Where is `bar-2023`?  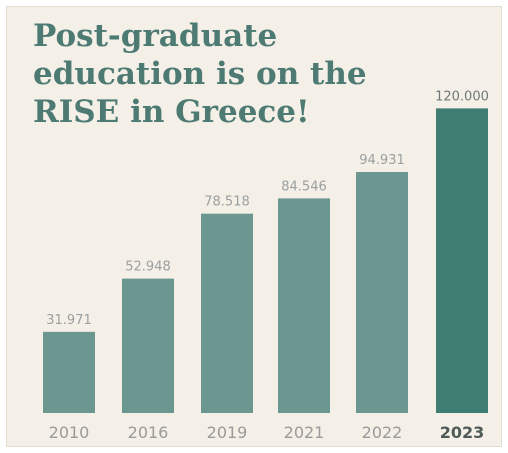
bar-2023 is located at coordinates (462, 260).